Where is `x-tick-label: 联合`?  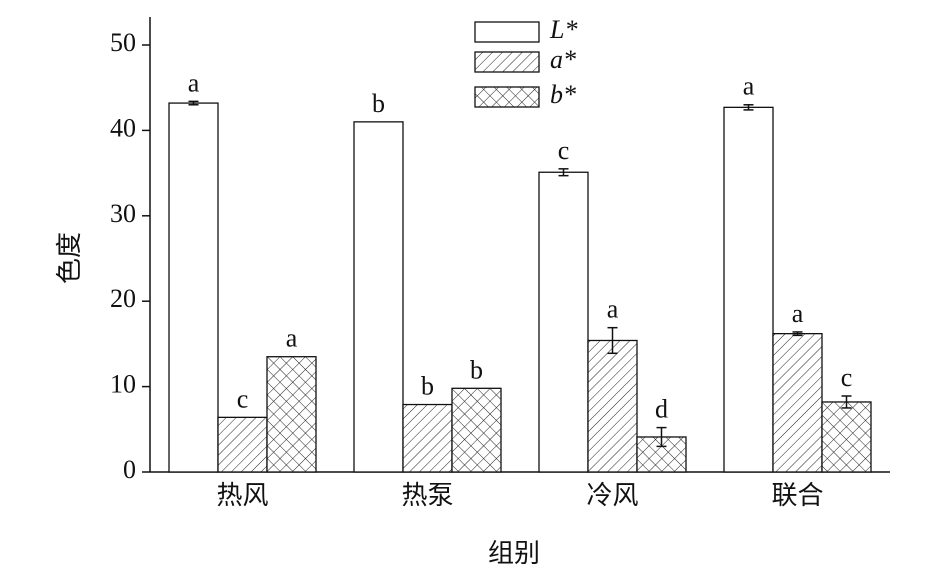 x-tick-label: 联合 is located at coordinates (797, 495).